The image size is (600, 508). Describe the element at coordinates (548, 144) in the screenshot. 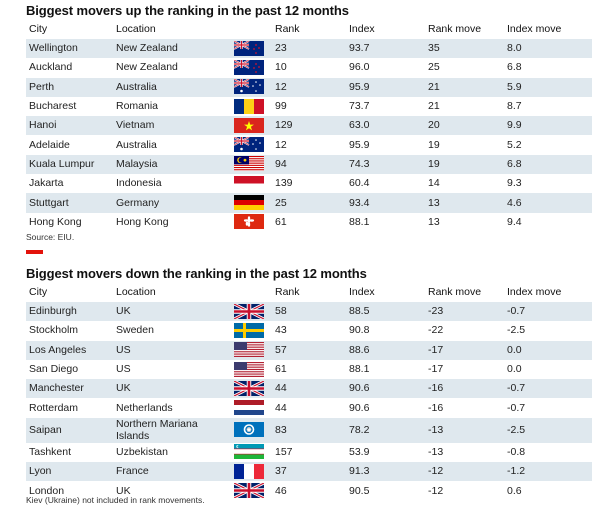

I see `index-move-cell: 5.2` at that location.